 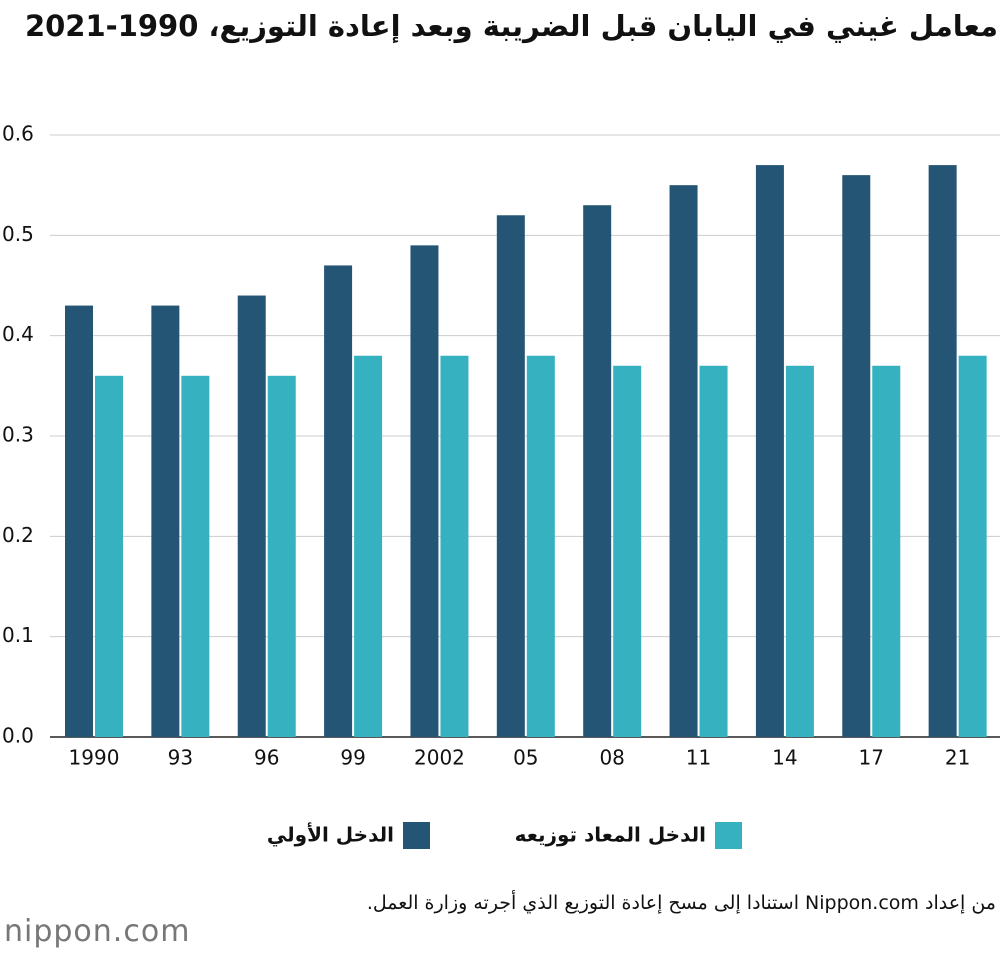 I want to click on x-tick-label: 11, so click(x=698, y=758).